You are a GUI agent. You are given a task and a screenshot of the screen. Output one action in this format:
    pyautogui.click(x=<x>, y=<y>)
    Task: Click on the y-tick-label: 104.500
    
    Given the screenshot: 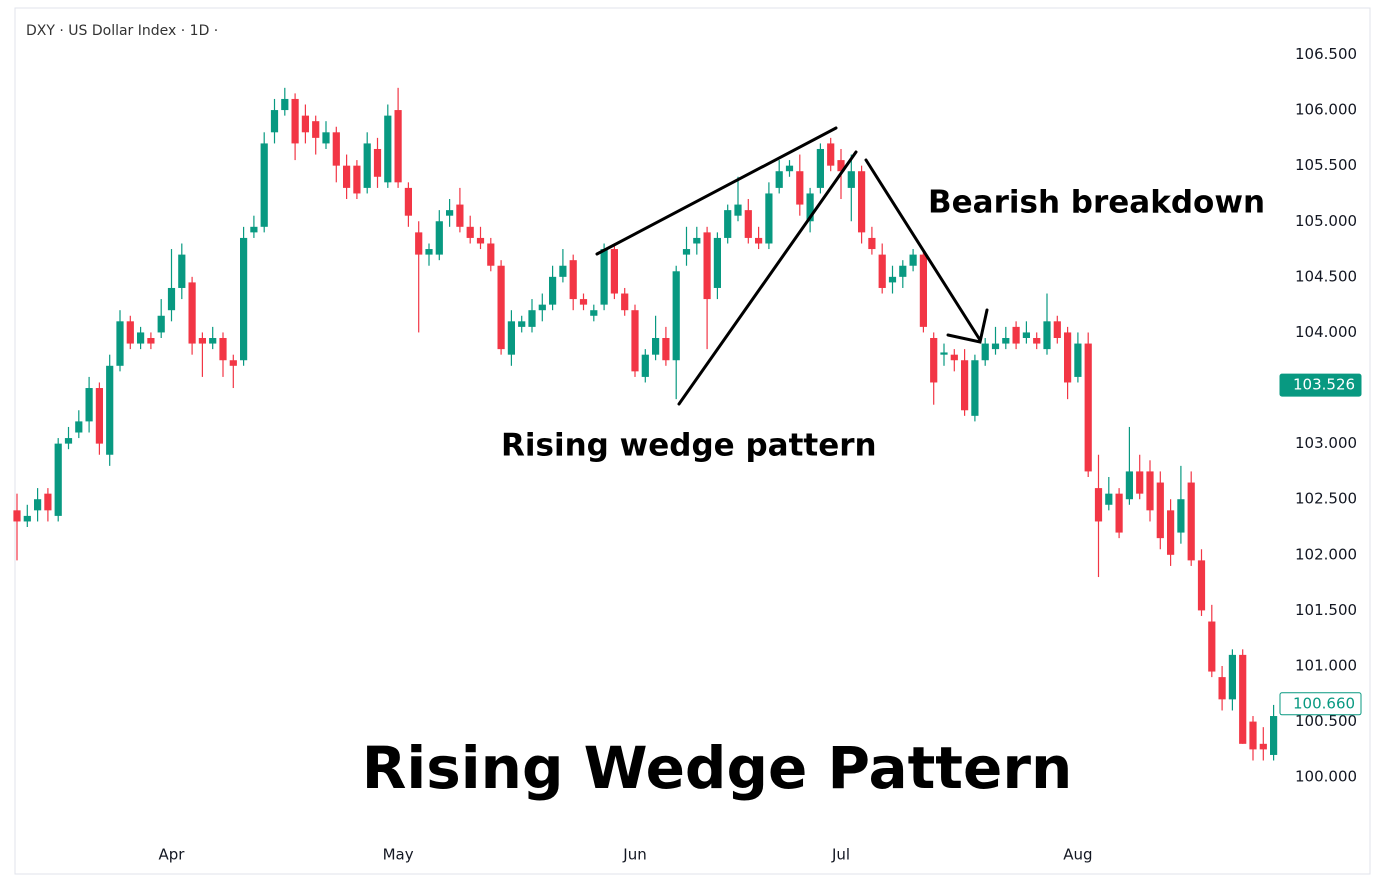 What is the action you would take?
    pyautogui.click(x=1326, y=276)
    